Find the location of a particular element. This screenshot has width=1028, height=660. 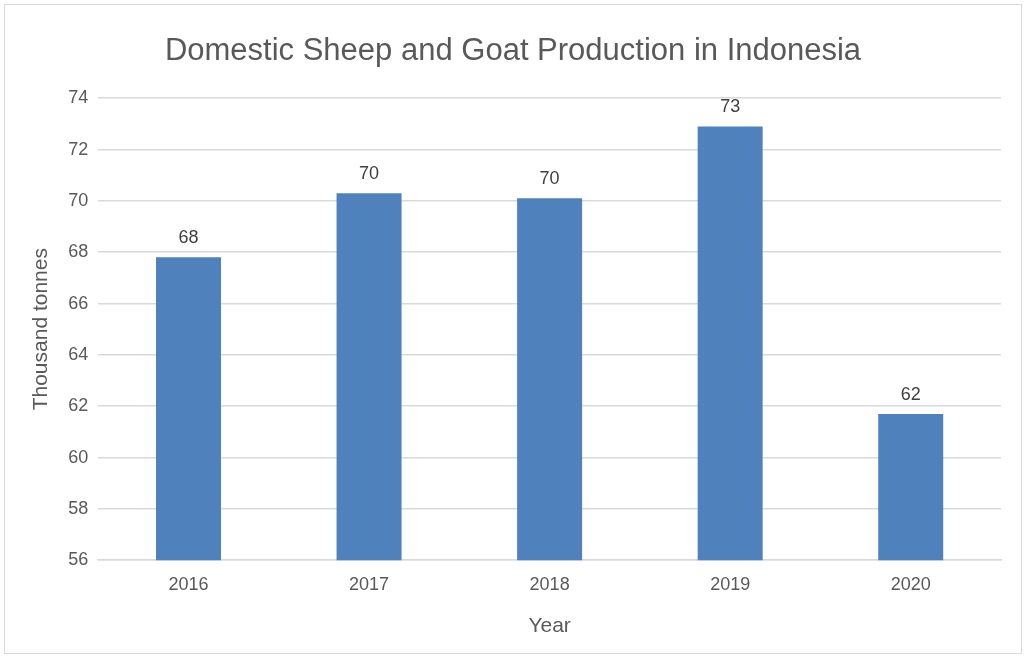

y-tick-label: 60 is located at coordinates (78, 456).